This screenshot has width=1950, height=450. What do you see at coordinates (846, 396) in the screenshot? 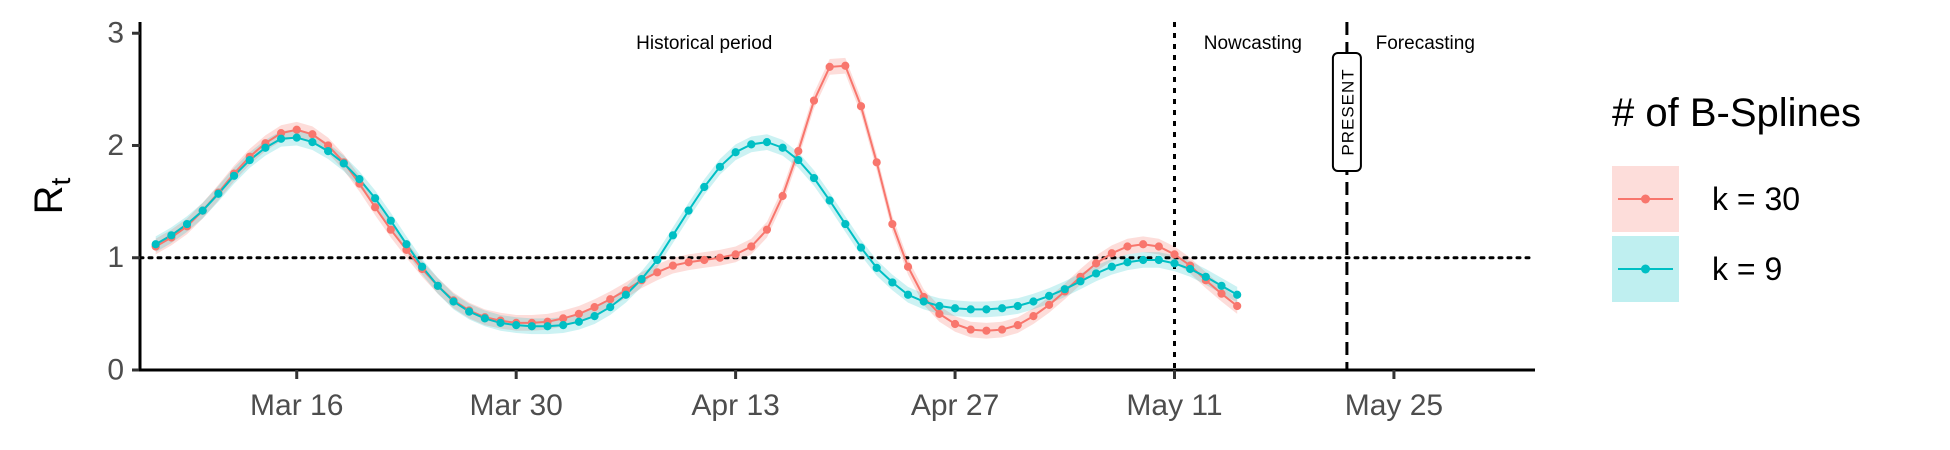
I see `x-ticks: Mar 16 Mar 30 Apr 13 Apr 27 May 11 May 25` at bounding box center [846, 396].